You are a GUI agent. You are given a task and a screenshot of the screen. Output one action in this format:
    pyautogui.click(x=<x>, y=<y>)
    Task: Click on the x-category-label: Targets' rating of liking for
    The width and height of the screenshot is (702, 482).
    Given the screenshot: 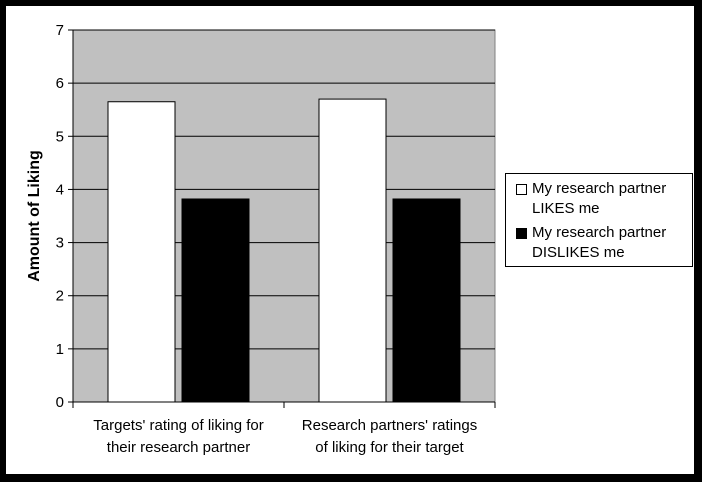 What is the action you would take?
    pyautogui.click(x=178, y=425)
    